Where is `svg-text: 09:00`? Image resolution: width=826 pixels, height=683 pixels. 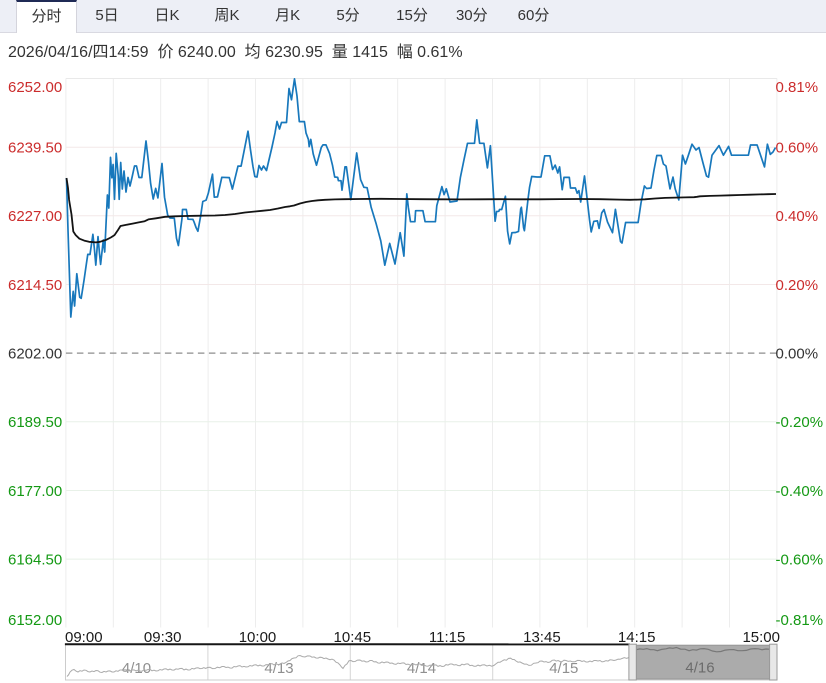 svg-text: 09:00 is located at coordinates (84, 637).